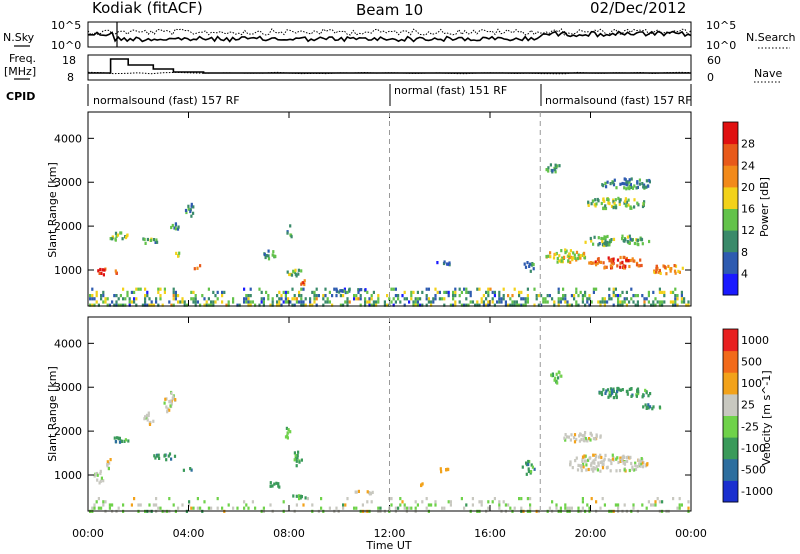 The image size is (800, 554). What do you see at coordinates (388, 545) in the screenshot?
I see `x-axis-label: Time UT` at bounding box center [388, 545].